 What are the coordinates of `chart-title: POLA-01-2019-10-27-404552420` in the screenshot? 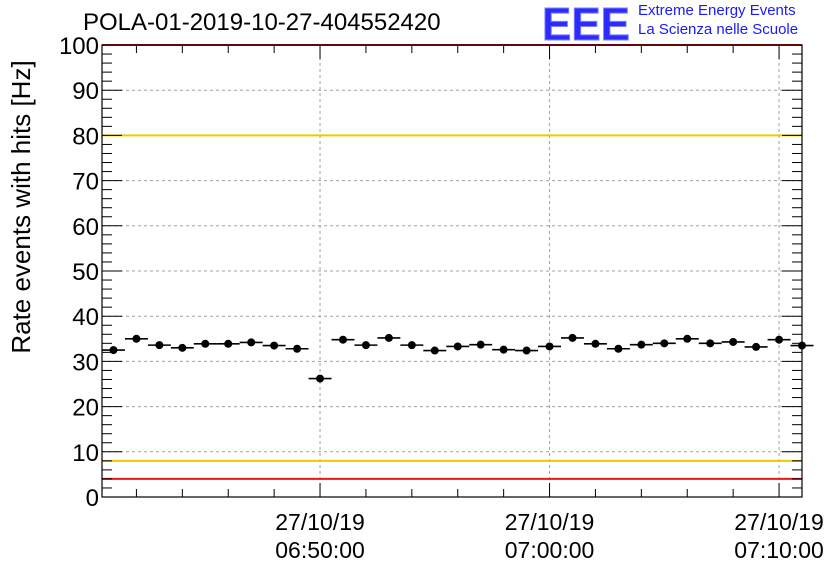 It's located at (262, 22).